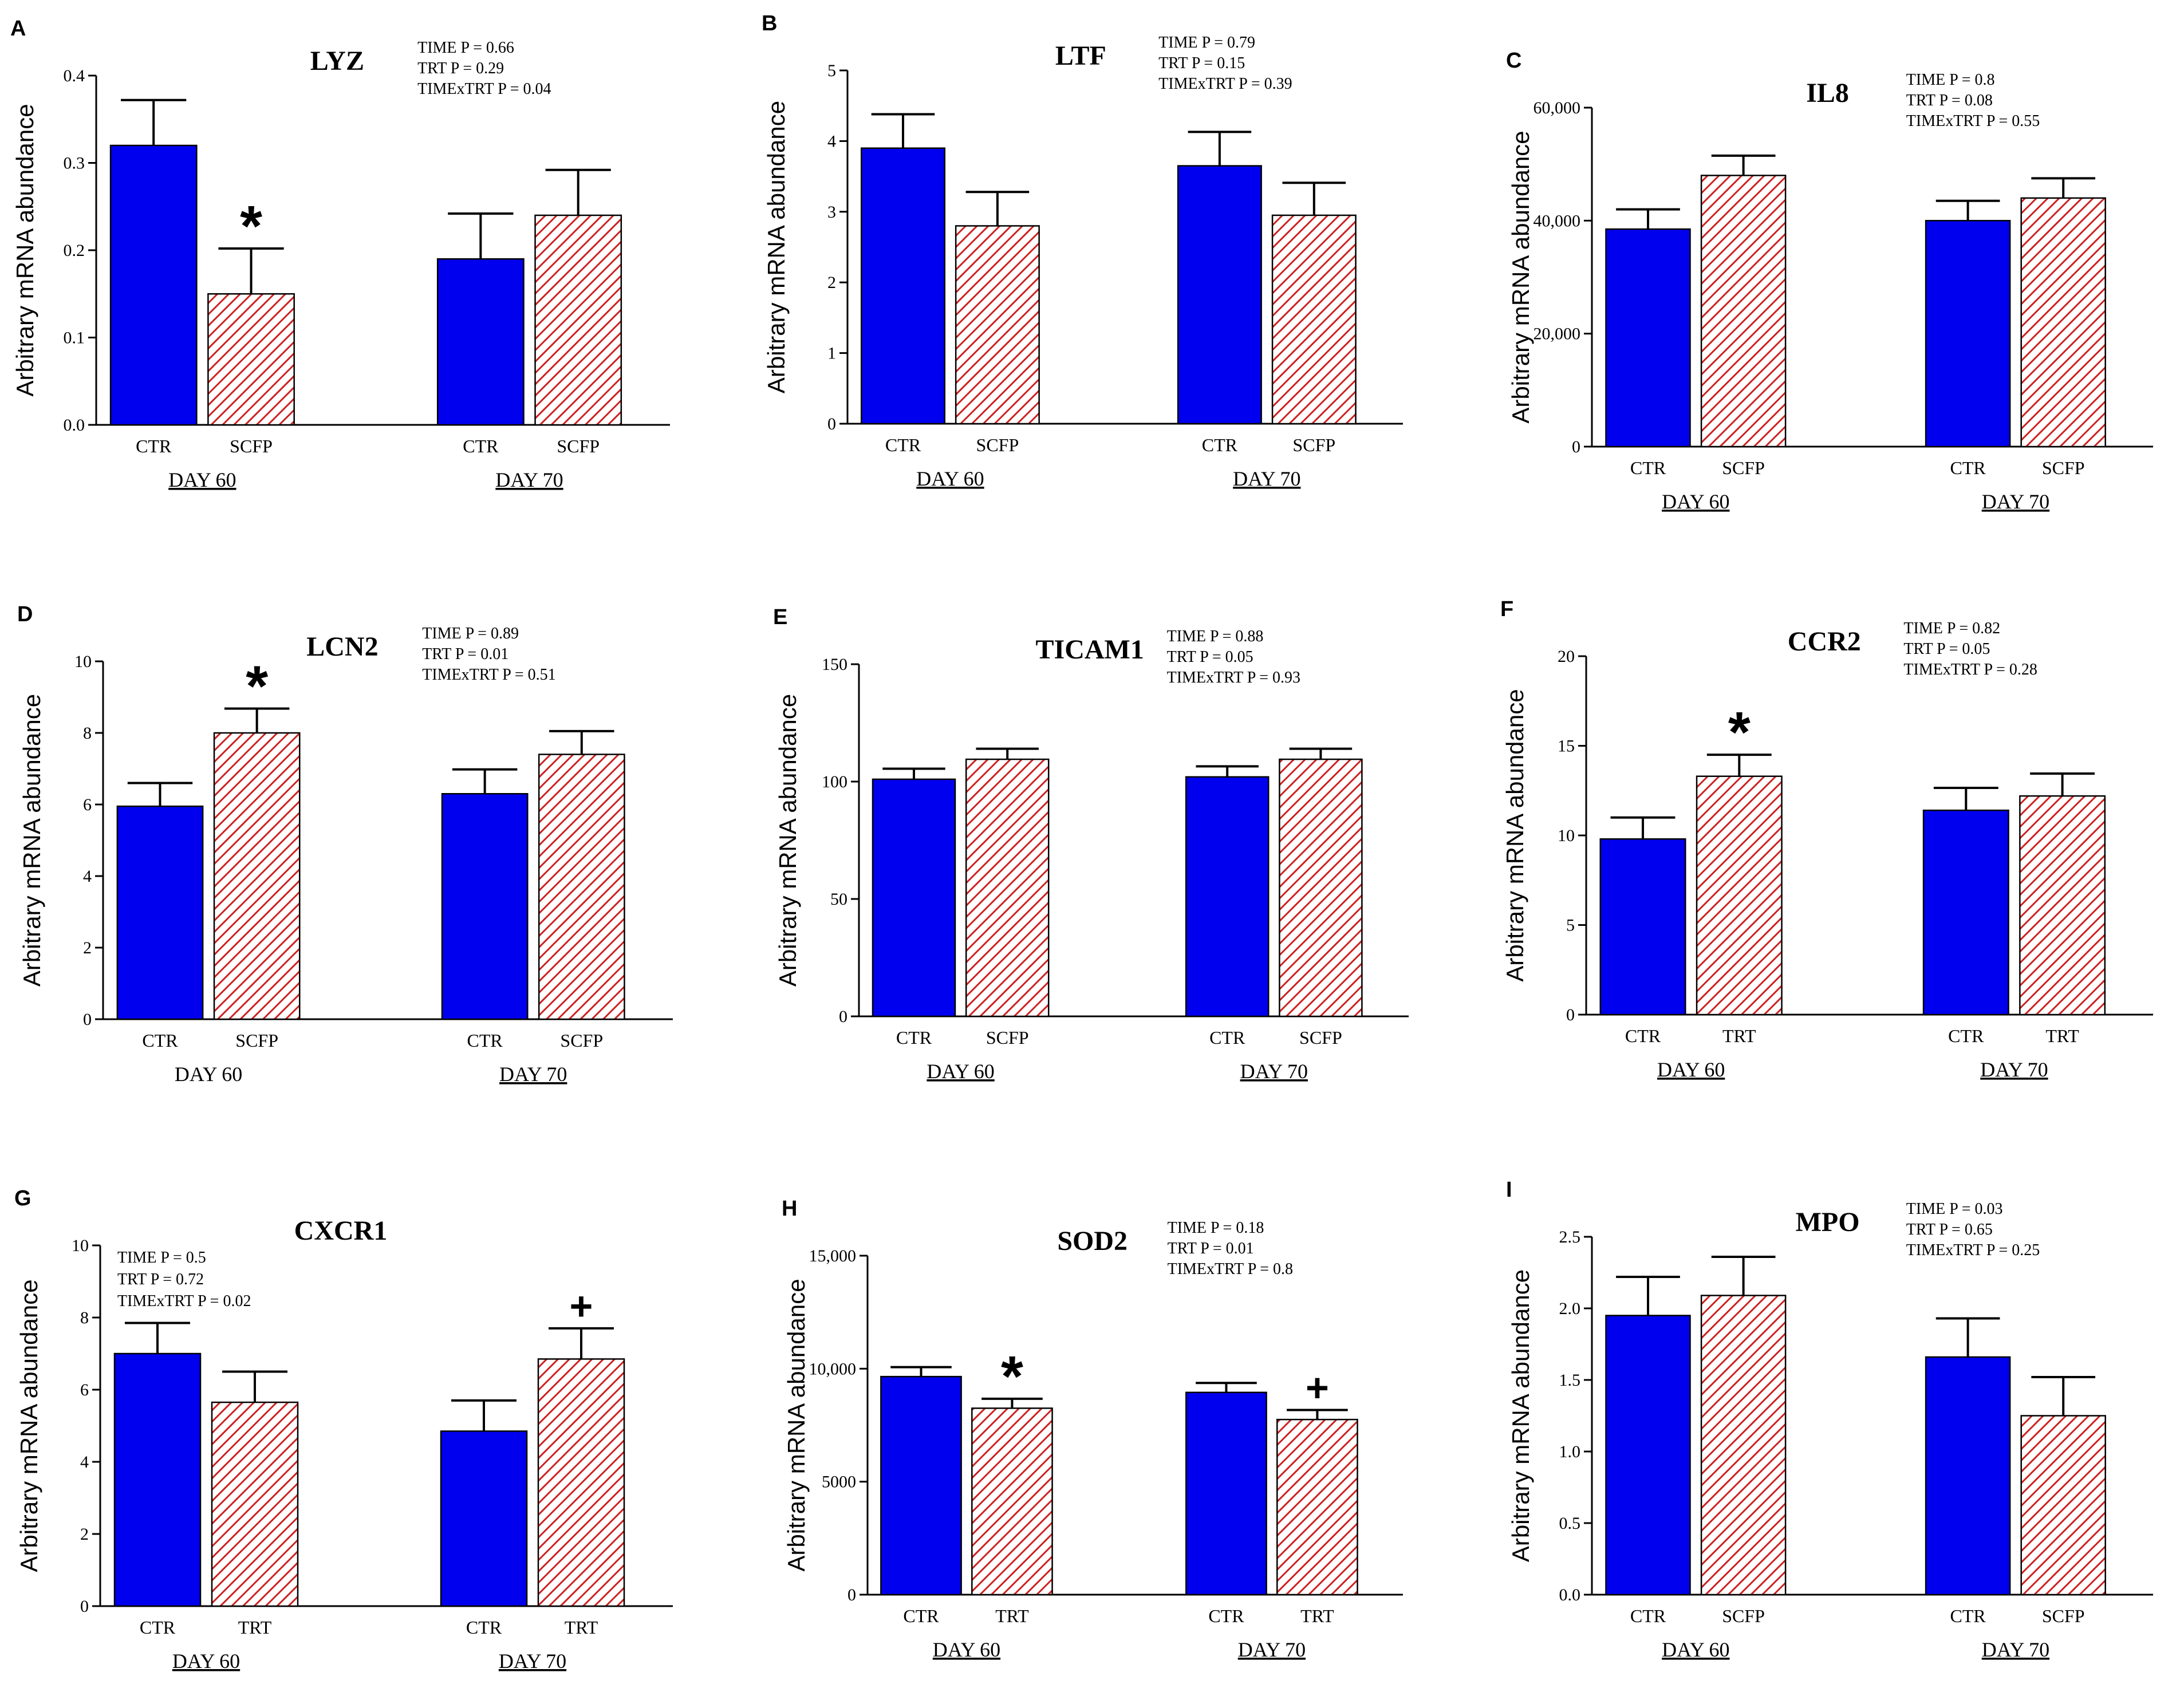 This screenshot has height=1692, width=2184. What do you see at coordinates (470, 633) in the screenshot?
I see `stat-line: TIME P = 0.89` at bounding box center [470, 633].